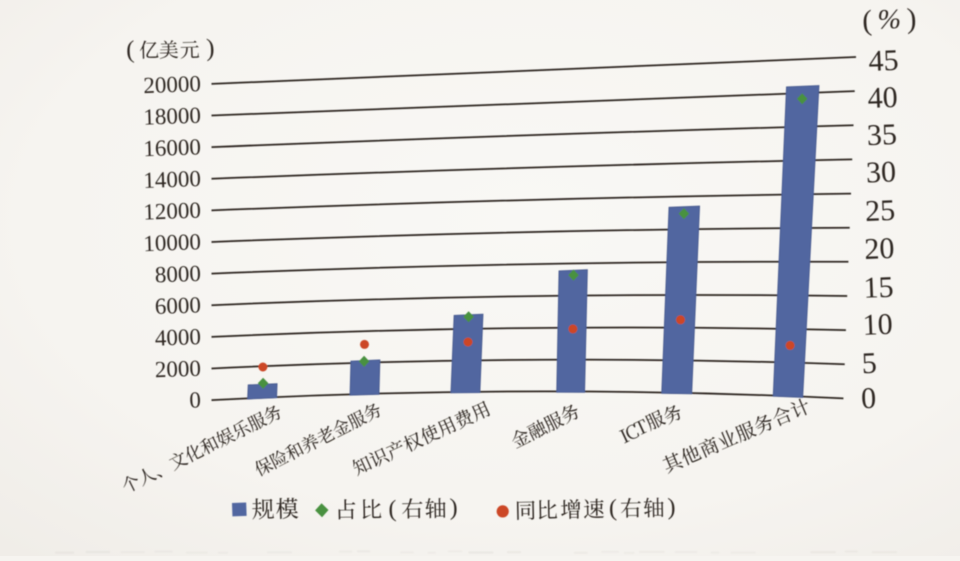 This screenshot has height=561, width=960. What do you see at coordinates (177, 274) in the screenshot?
I see `svg-text: 8000` at bounding box center [177, 274].